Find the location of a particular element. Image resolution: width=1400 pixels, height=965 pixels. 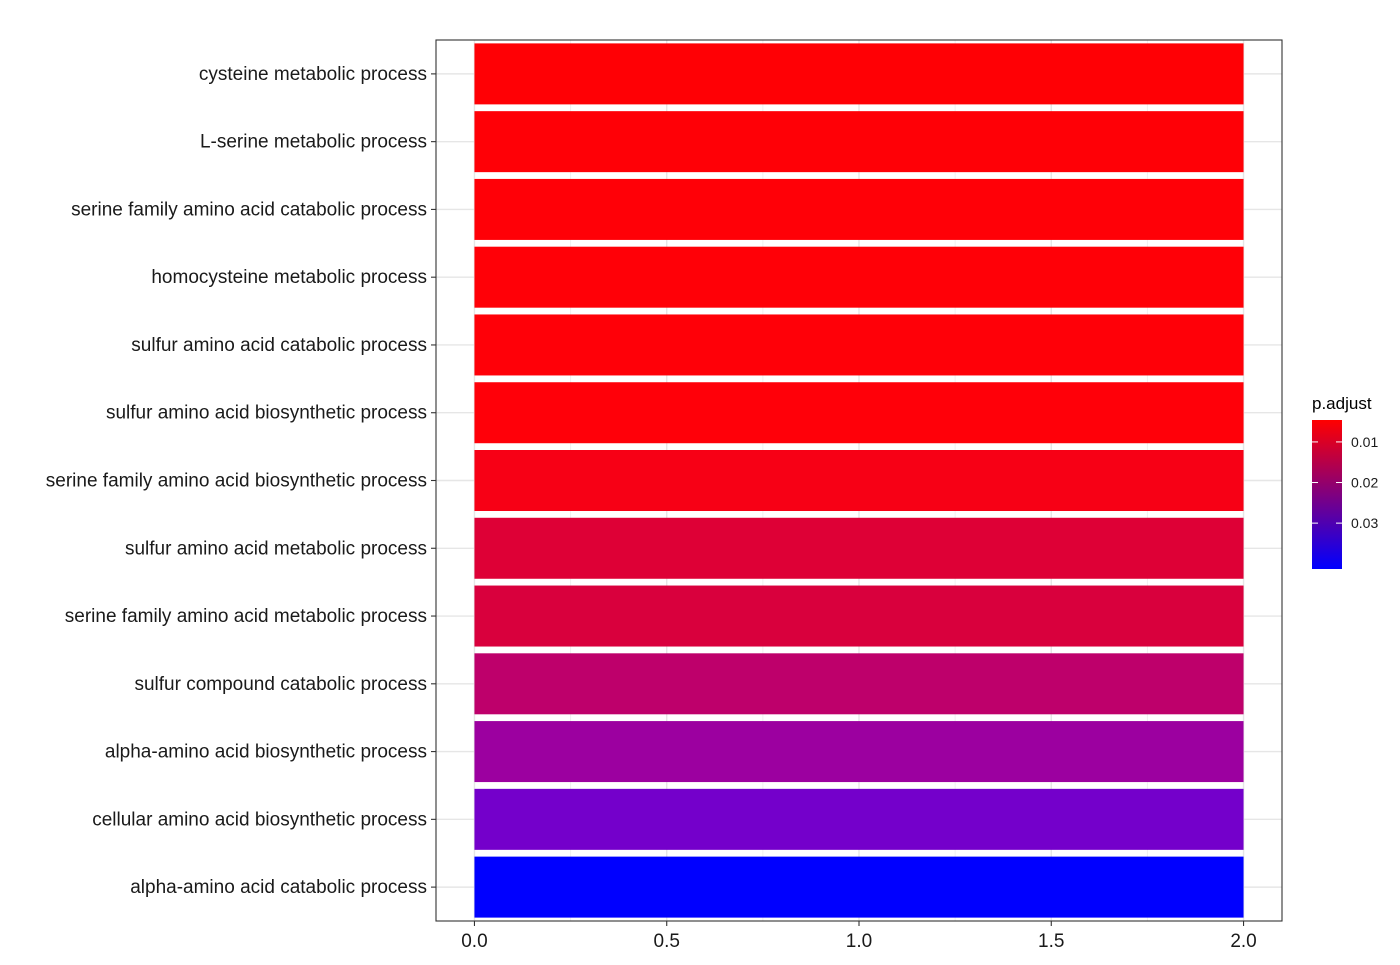

y-tick-label: cellular amino acid biosynthetic process is located at coordinates (259, 819).